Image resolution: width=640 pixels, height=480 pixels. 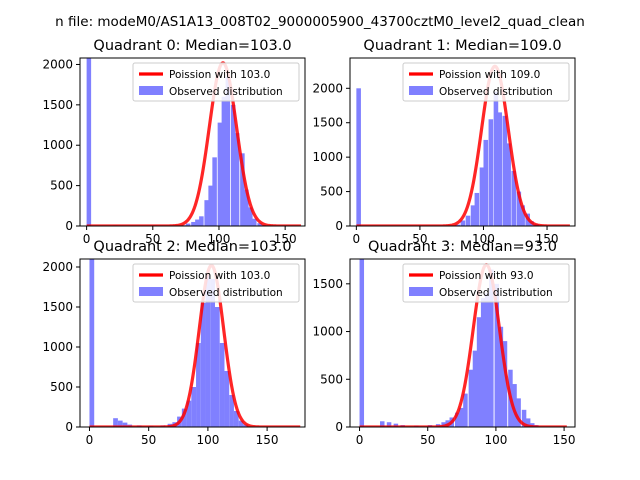 What do you see at coordinates (489, 75) in the screenshot?
I see `legend-label-poisson: Poission with 109.0` at bounding box center [489, 75].